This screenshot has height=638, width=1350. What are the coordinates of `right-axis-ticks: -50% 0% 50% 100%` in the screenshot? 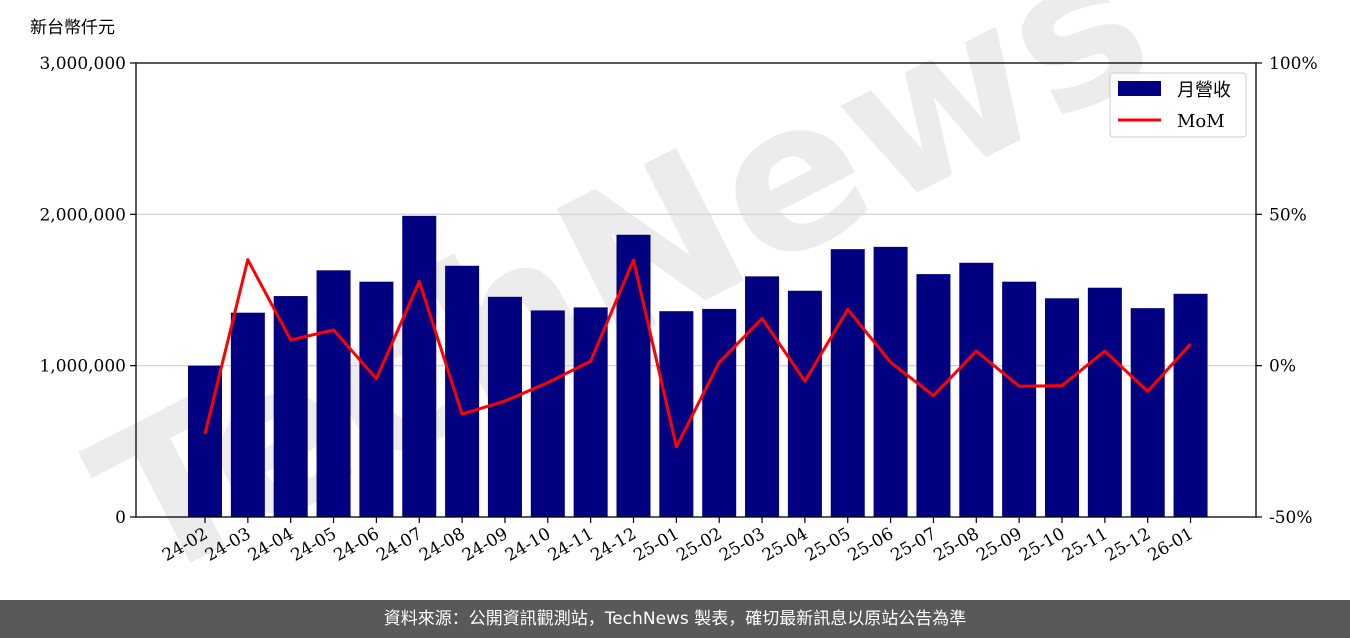 It's located at (1287, 291).